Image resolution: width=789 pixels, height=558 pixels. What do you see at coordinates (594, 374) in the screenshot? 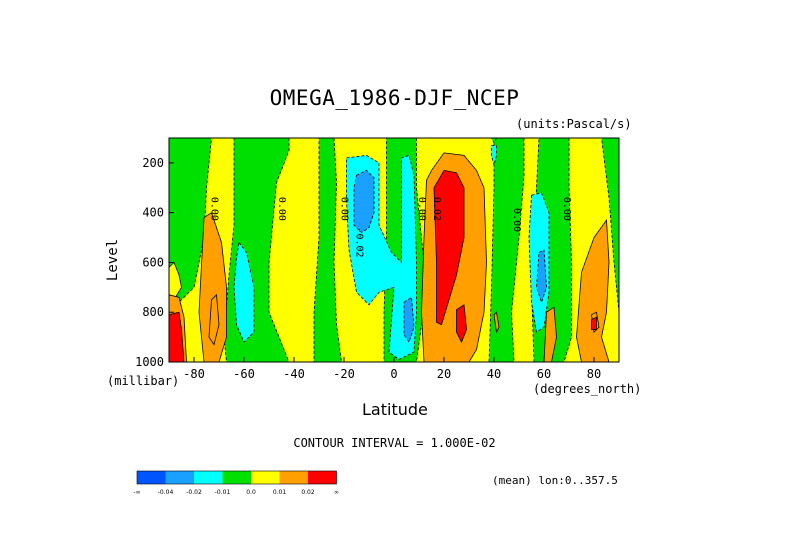
I see `x-tick-label: 80` at bounding box center [594, 374].